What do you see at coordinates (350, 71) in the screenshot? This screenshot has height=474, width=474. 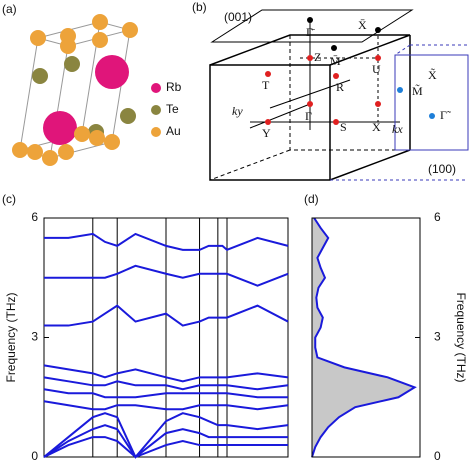 I see `bz-points` at bounding box center [350, 71].